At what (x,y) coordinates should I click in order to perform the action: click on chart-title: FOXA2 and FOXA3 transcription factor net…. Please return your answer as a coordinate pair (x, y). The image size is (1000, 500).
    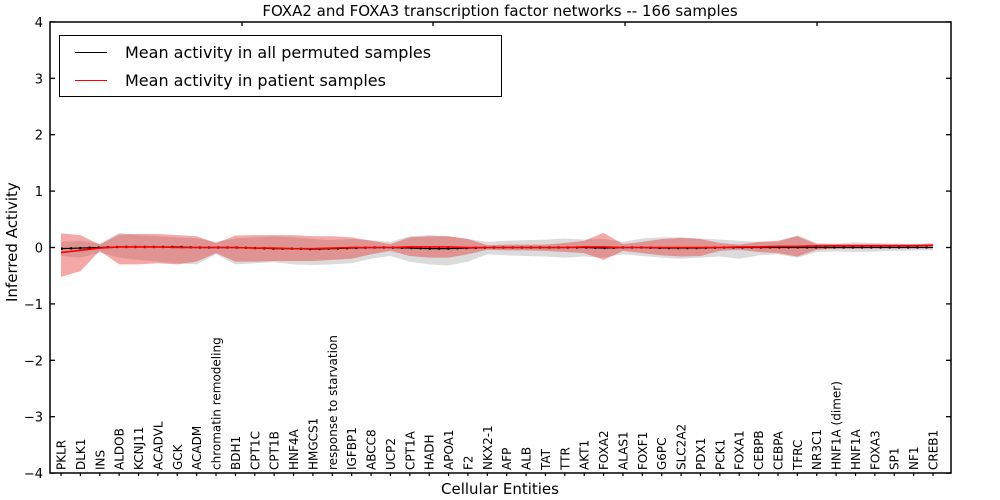
    Looking at the image, I should click on (500, 11).